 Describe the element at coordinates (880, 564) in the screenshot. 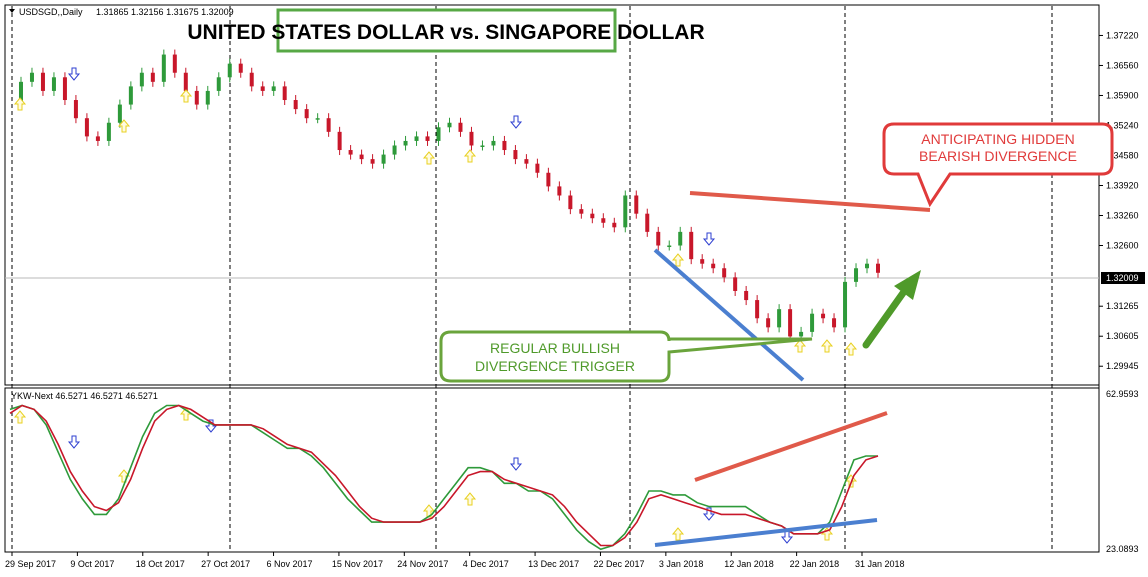

I see `x-tick-label: 31 Jan 2018` at that location.